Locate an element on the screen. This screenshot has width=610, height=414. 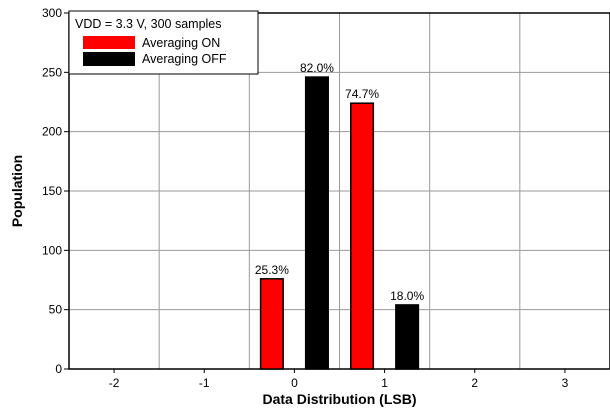
x-tick-label: 1 is located at coordinates (384, 383).